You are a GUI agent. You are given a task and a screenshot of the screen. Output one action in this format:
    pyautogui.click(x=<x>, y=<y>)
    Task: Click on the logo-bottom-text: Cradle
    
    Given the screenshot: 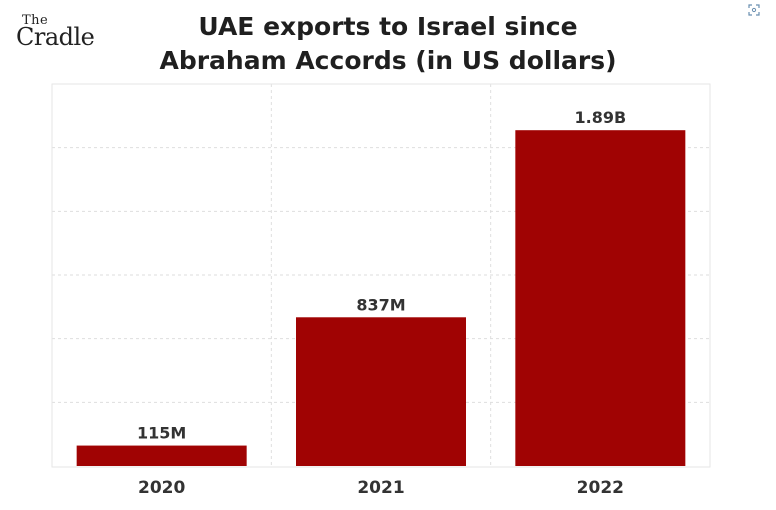 What is the action you would take?
    pyautogui.click(x=55, y=37)
    